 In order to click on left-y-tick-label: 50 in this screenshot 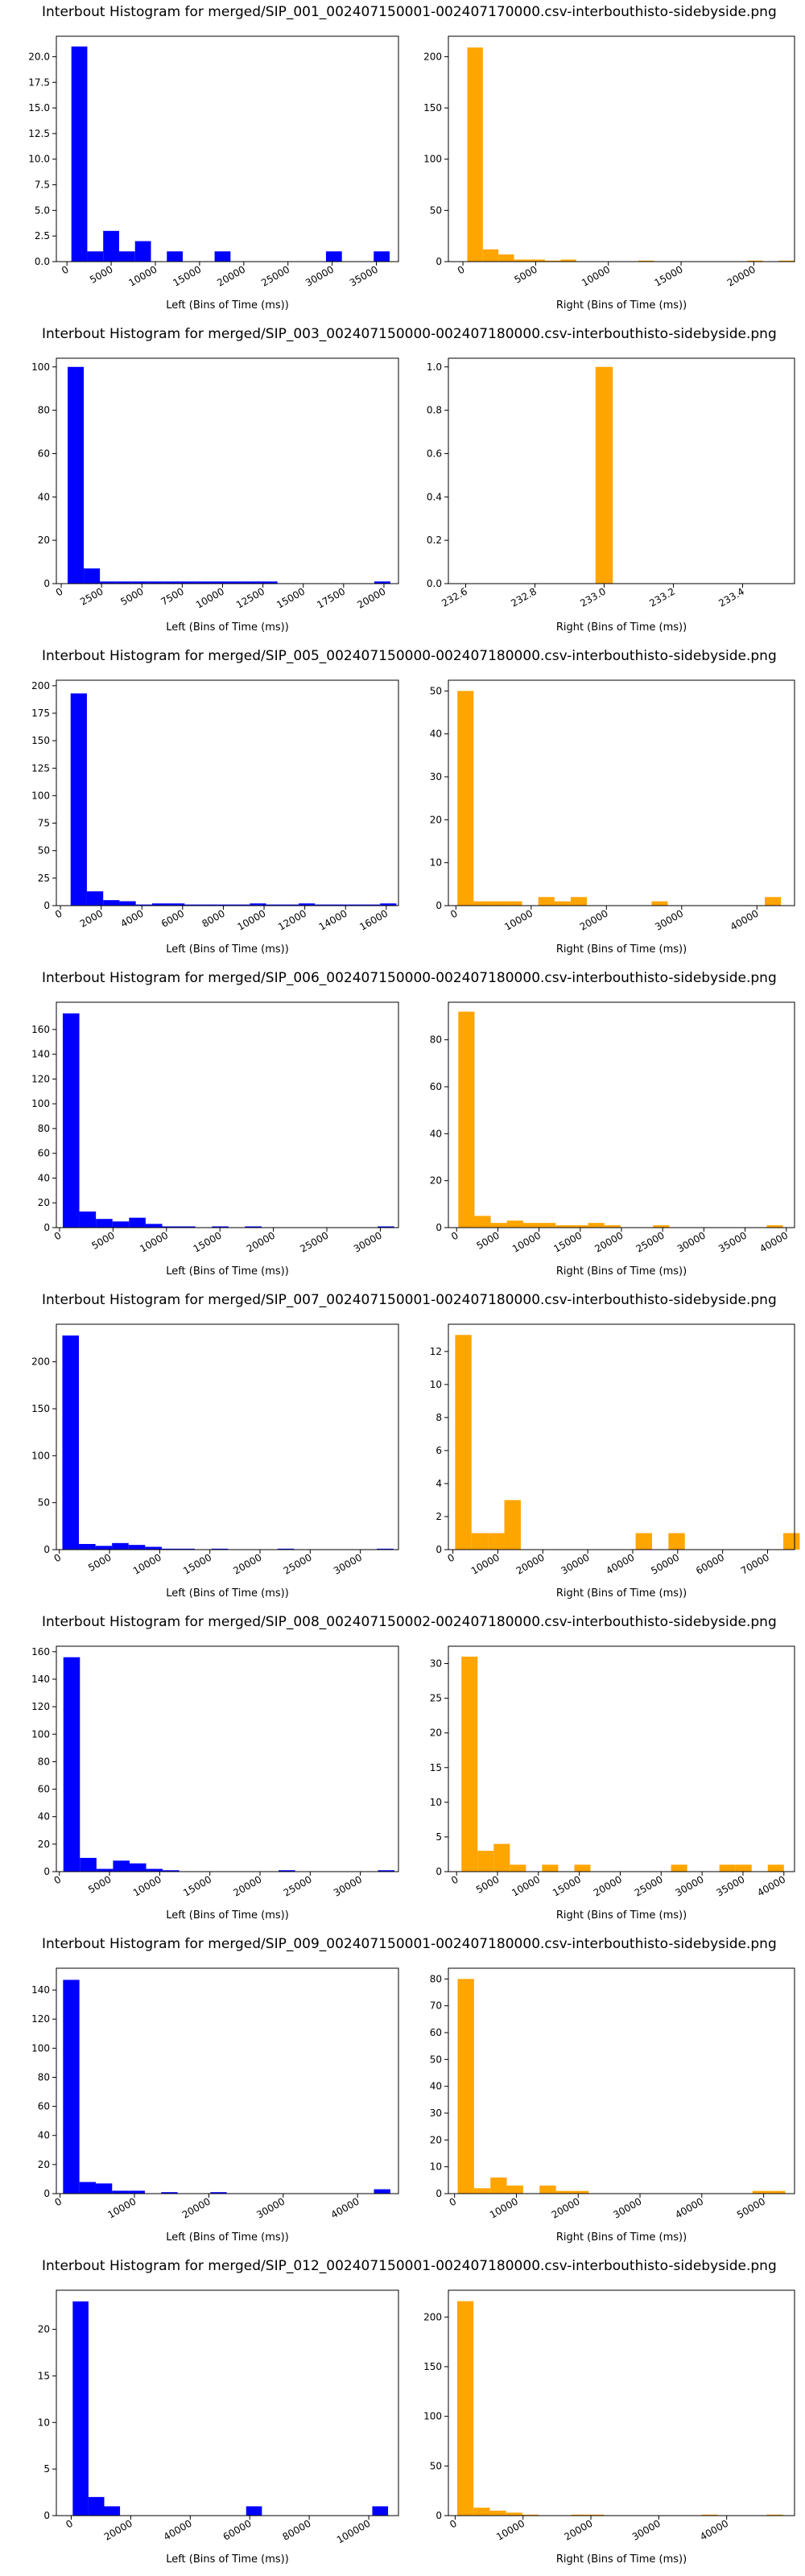, I will do `click(44, 851)`.